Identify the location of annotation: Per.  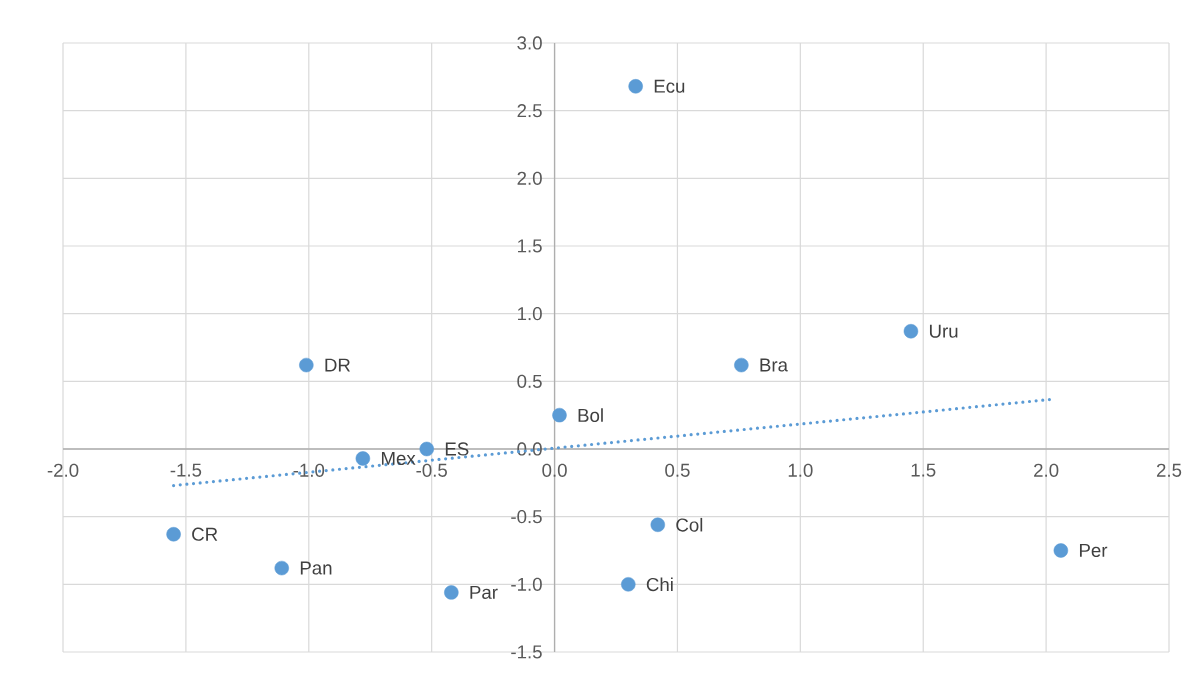
(1093, 550).